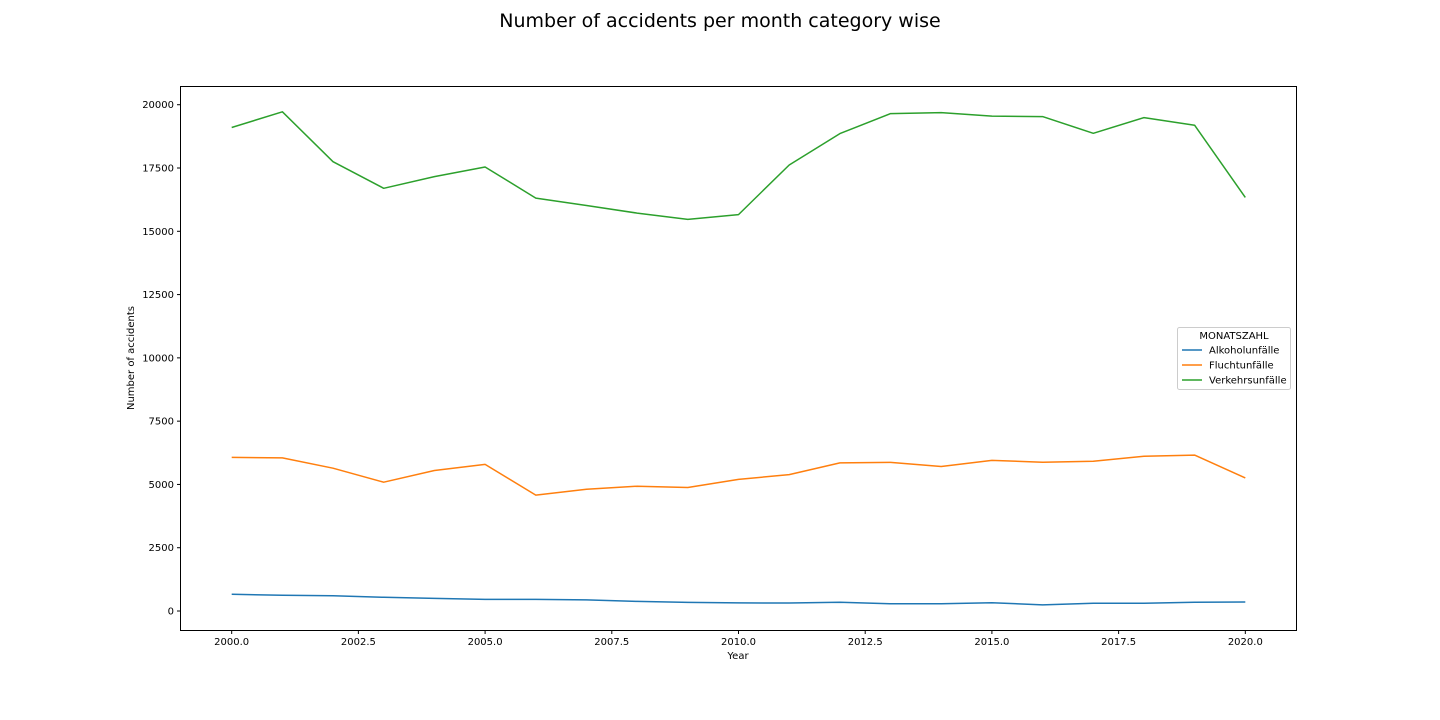 This screenshot has height=720, width=1440. Describe the element at coordinates (158, 295) in the screenshot. I see `y-tick-label: 12500` at that location.